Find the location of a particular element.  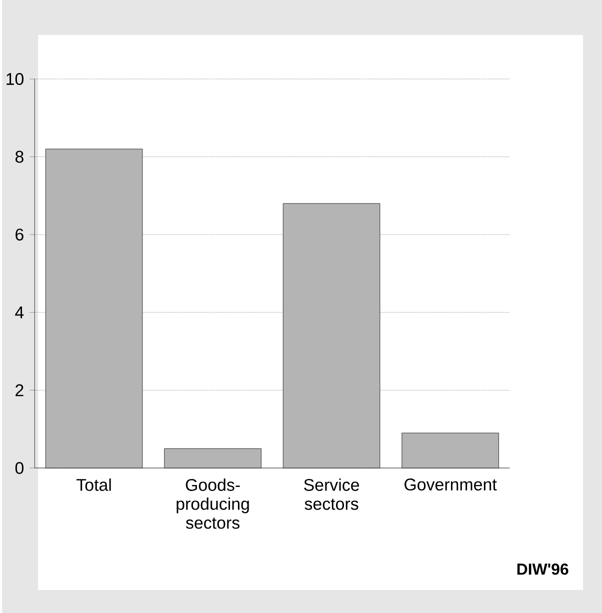

y-tick-label: 8 is located at coordinates (19, 156).